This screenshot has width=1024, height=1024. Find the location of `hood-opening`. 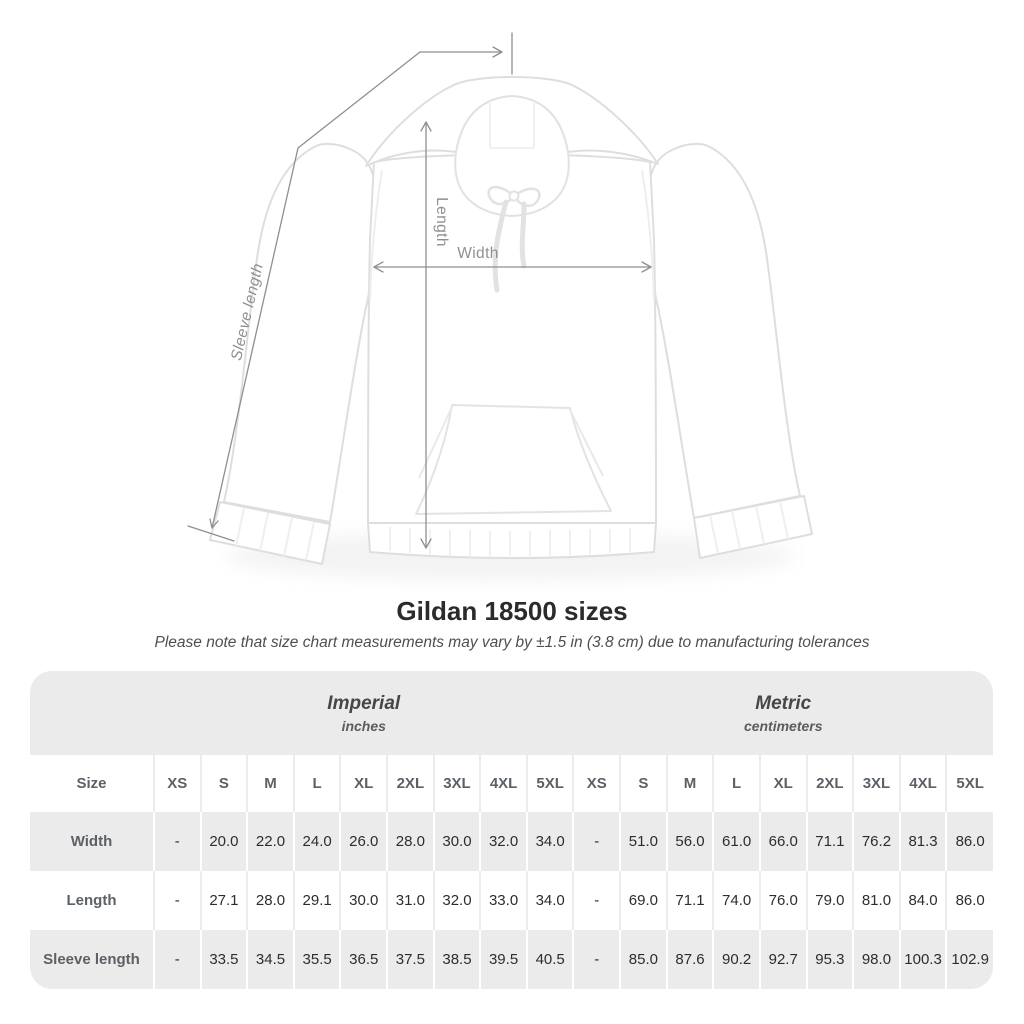

hood-opening is located at coordinates (512, 156).